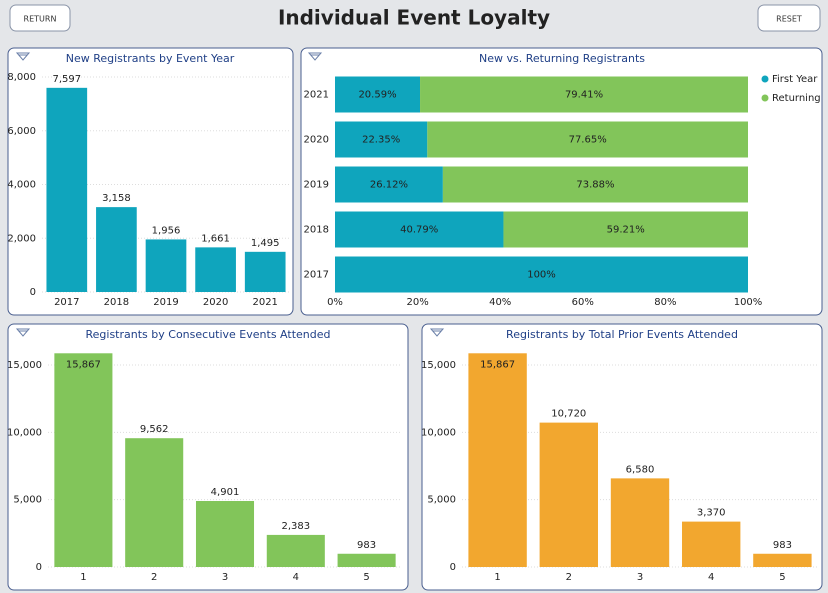 This screenshot has height=593, width=828. What do you see at coordinates (150, 58) in the screenshot?
I see `panel-title: New Registrants by Event Year` at bounding box center [150, 58].